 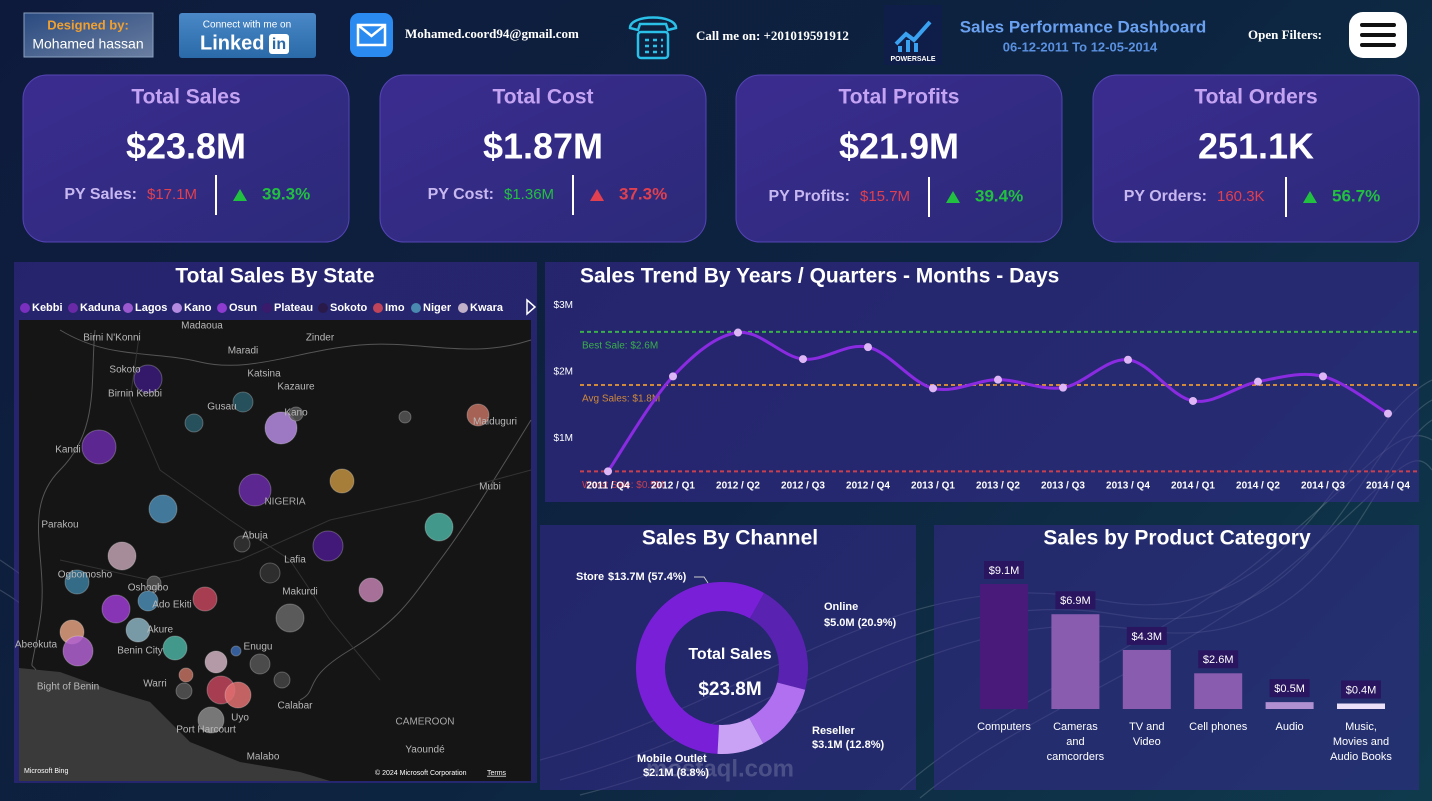 I want to click on donut-label: Reseller, so click(x=834, y=731).